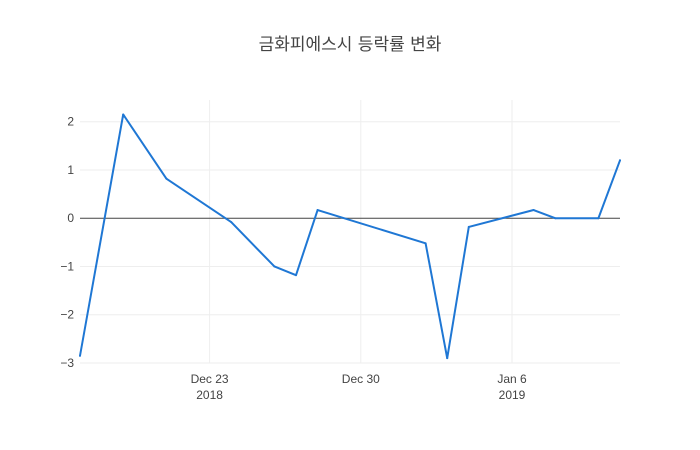 This screenshot has height=450, width=700. What do you see at coordinates (512, 379) in the screenshot?
I see `x-tick-label: Jan 6` at bounding box center [512, 379].